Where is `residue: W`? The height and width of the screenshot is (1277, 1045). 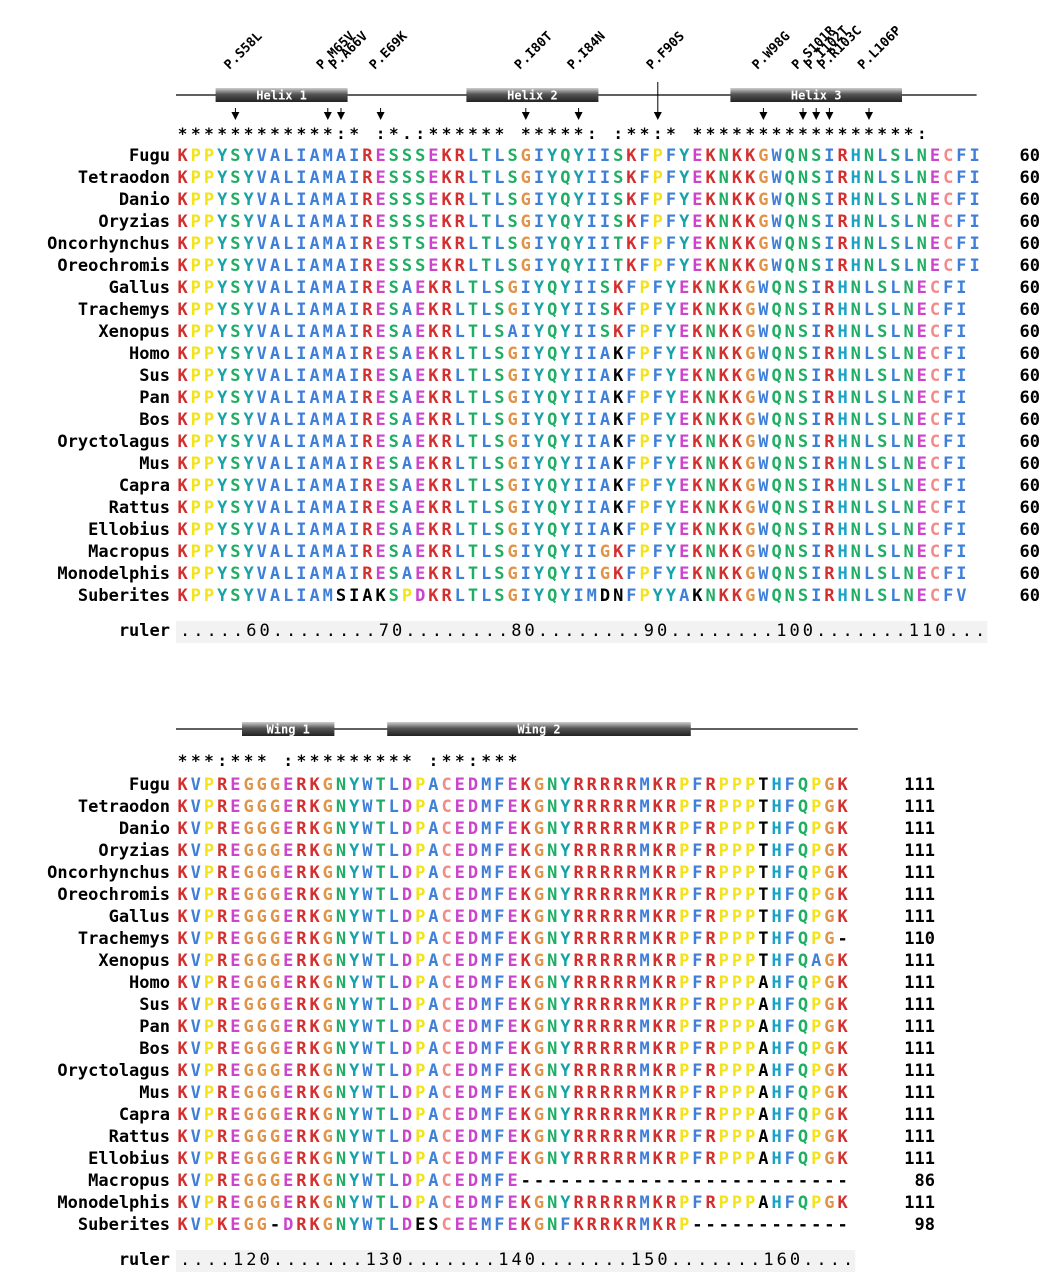 residue: W is located at coordinates (367, 873).